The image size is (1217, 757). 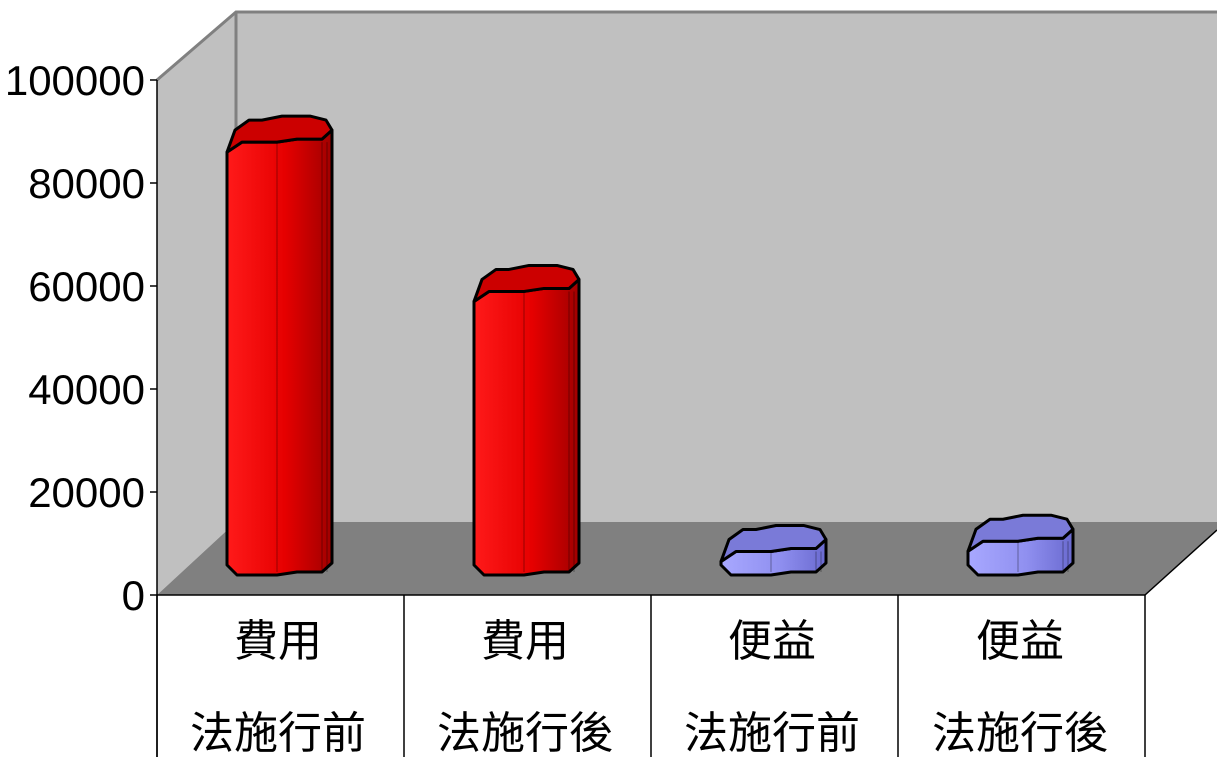 I want to click on y-tick-label: 60000, so click(x=86, y=286).